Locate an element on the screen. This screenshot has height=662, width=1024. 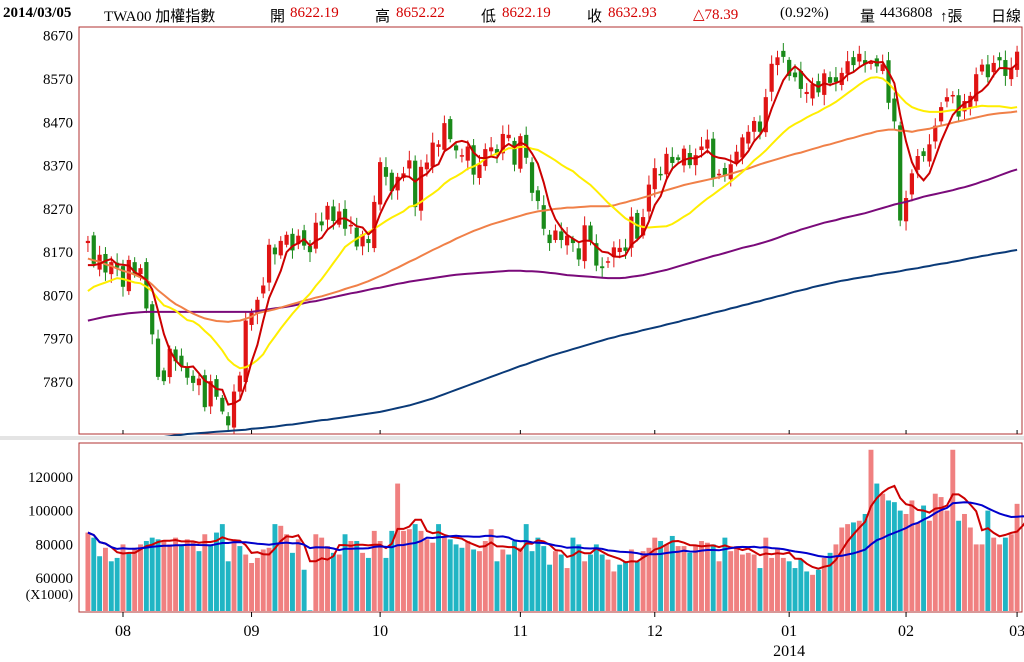
header-symbol: TWA00 加權指數 is located at coordinates (160, 17).